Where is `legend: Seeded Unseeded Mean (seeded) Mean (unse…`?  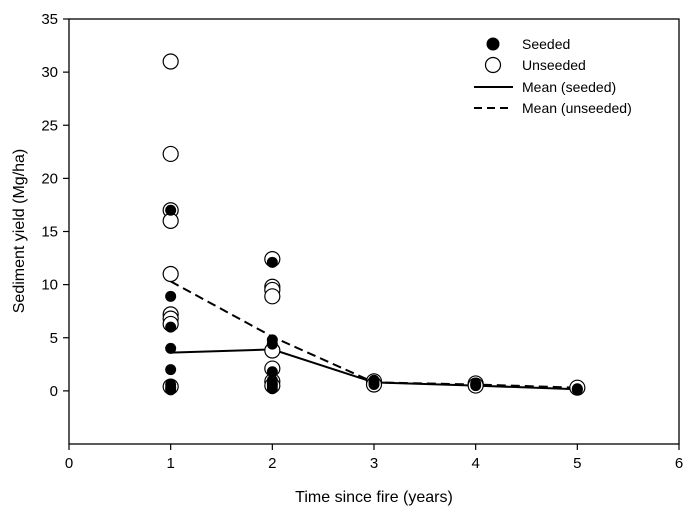 legend: Seeded Unseeded Mean (seeded) Mean (unse… is located at coordinates (553, 76).